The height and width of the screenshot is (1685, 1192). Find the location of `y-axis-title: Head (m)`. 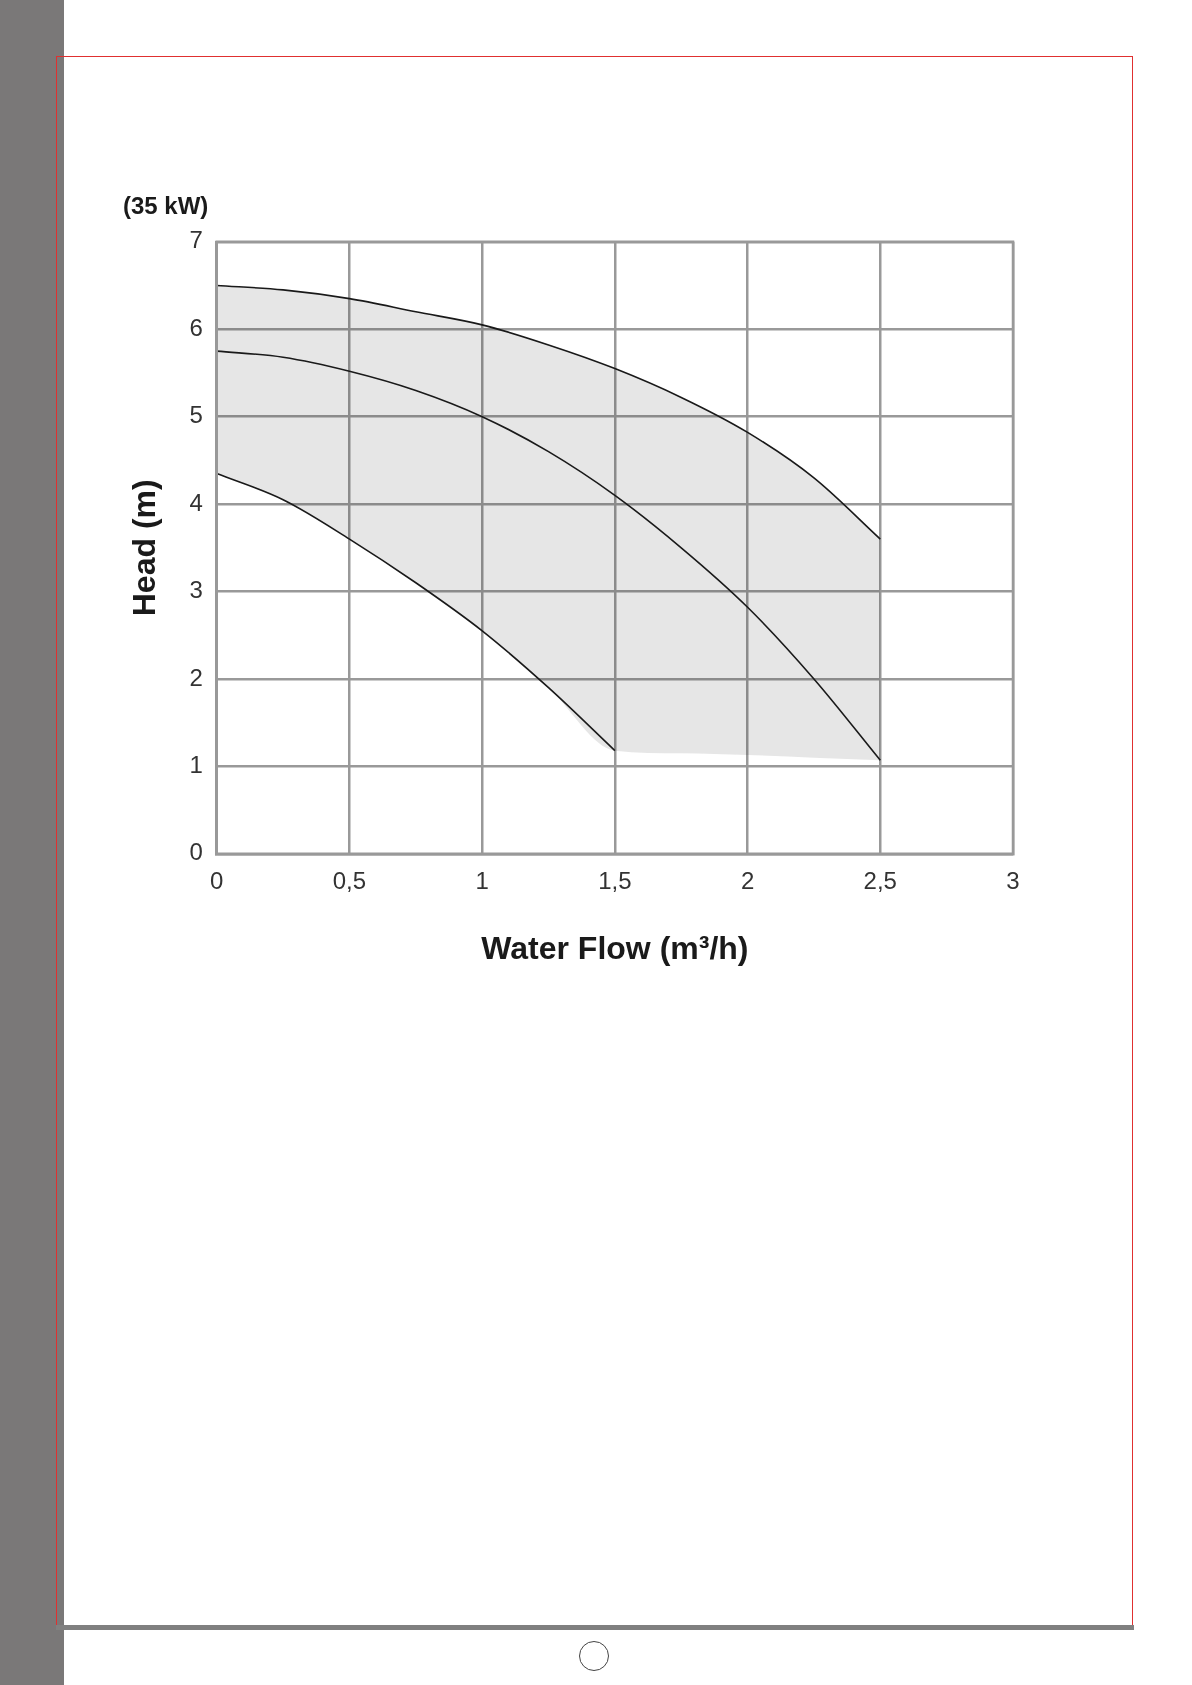

y-axis-title: Head (m) is located at coordinates (144, 548).